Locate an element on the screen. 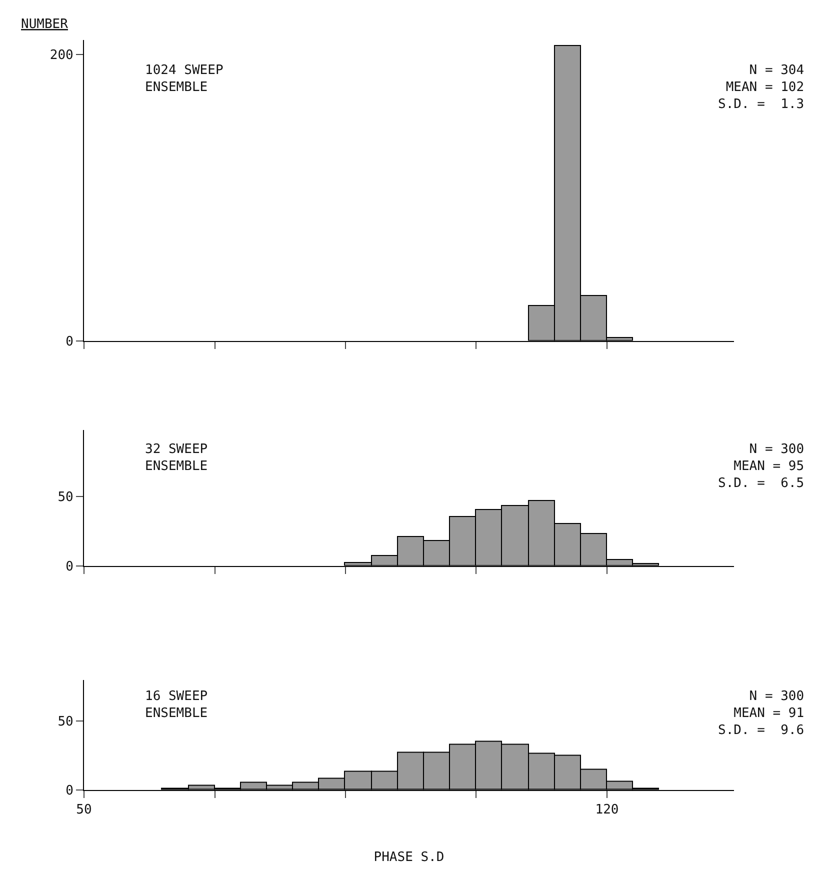  y-tick-label: 200 is located at coordinates (62, 55).